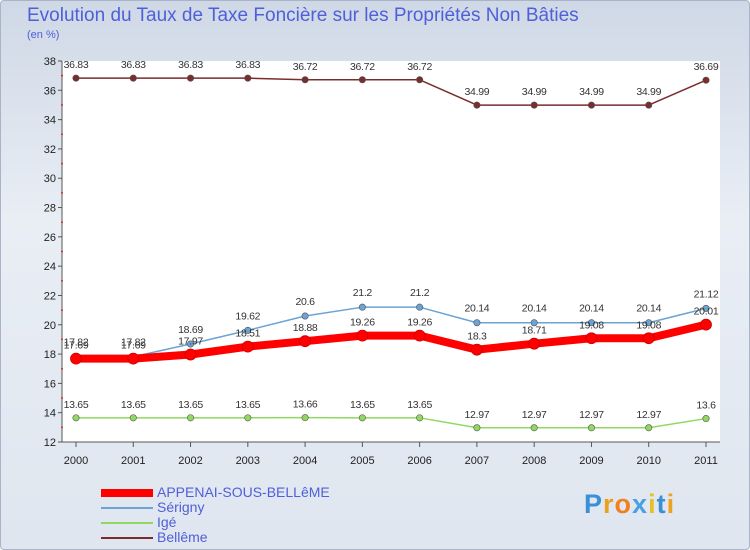  Describe the element at coordinates (706, 461) in the screenshot. I see `x-tick-label: 2011` at that location.